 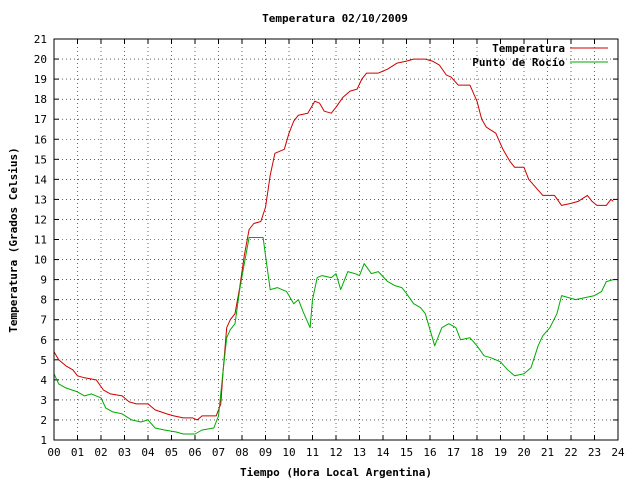 What do you see at coordinates (335, 18) in the screenshot?
I see `chart-title: Temperatura 02/10/2009` at bounding box center [335, 18].